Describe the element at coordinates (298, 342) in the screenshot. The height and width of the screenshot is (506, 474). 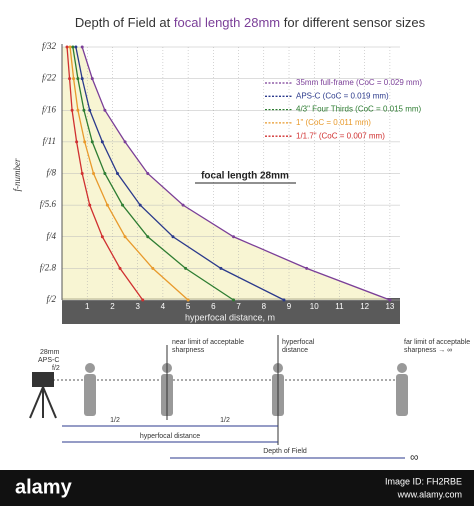
I see `hyperfocal-label: hyperfocal` at that location.